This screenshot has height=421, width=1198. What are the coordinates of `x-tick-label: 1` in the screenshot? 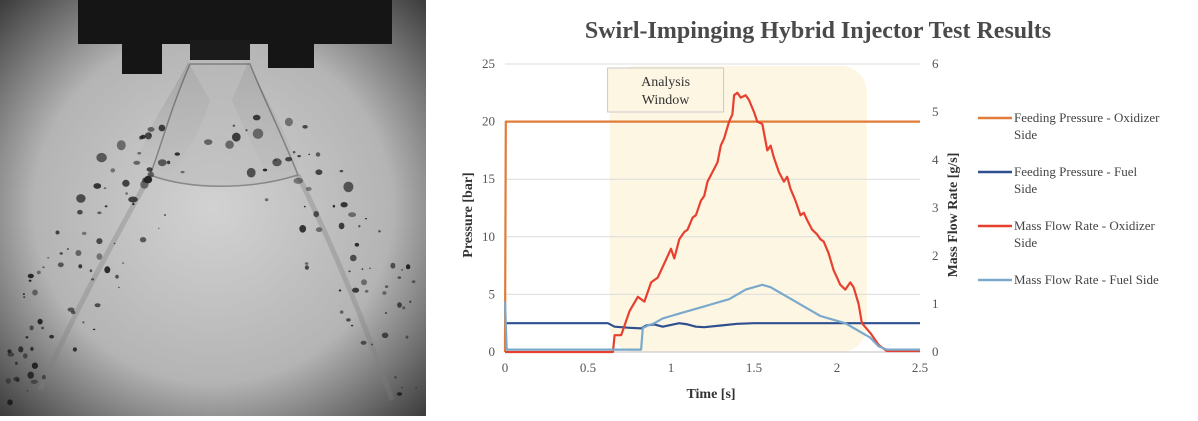 It's located at (671, 367).